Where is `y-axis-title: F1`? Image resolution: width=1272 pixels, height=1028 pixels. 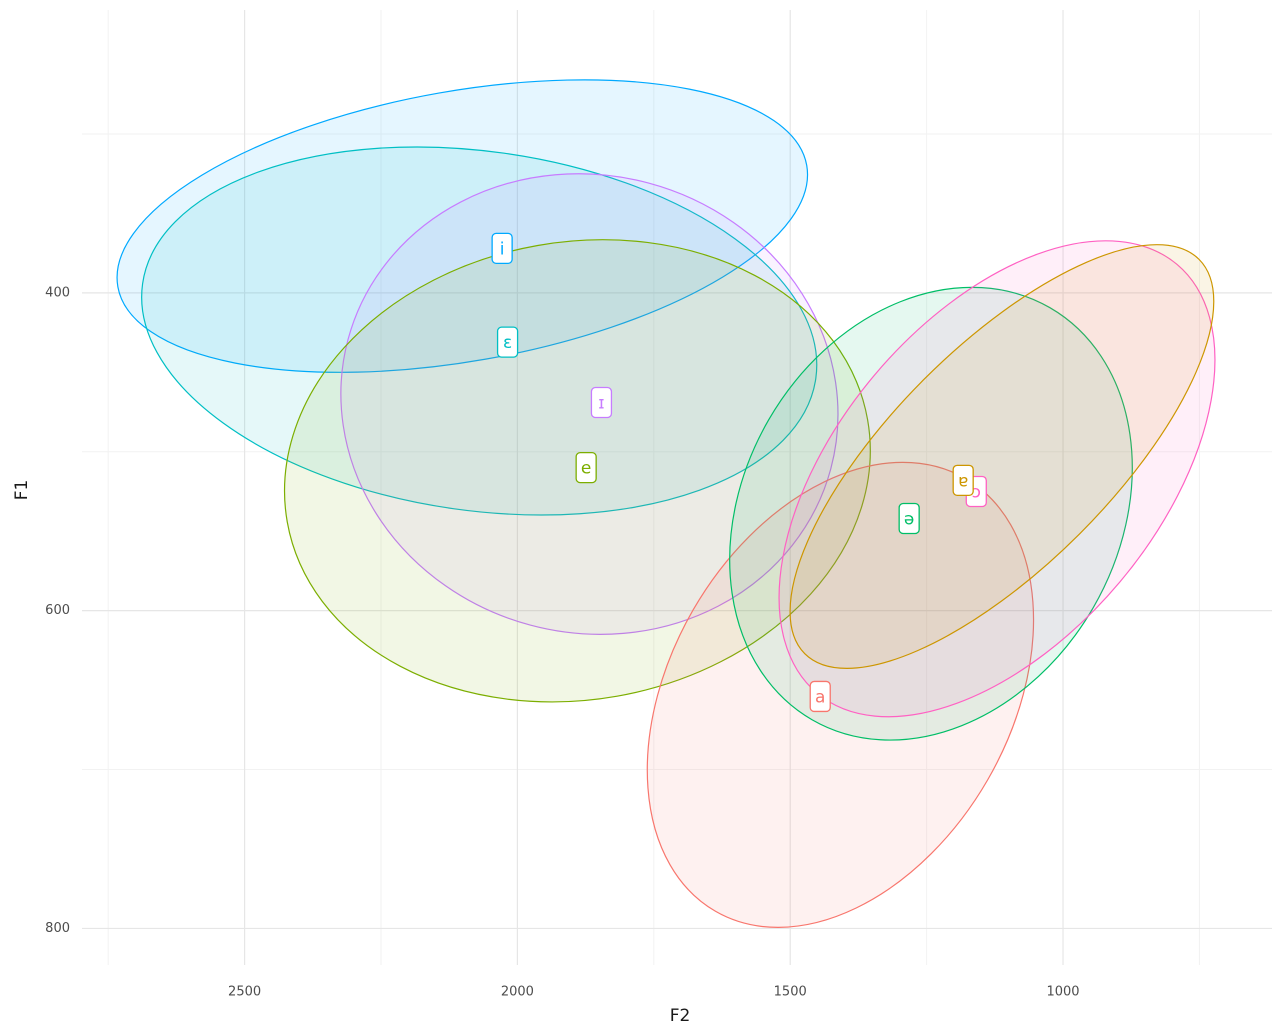 y-axis-title: F1 is located at coordinates (22, 490).